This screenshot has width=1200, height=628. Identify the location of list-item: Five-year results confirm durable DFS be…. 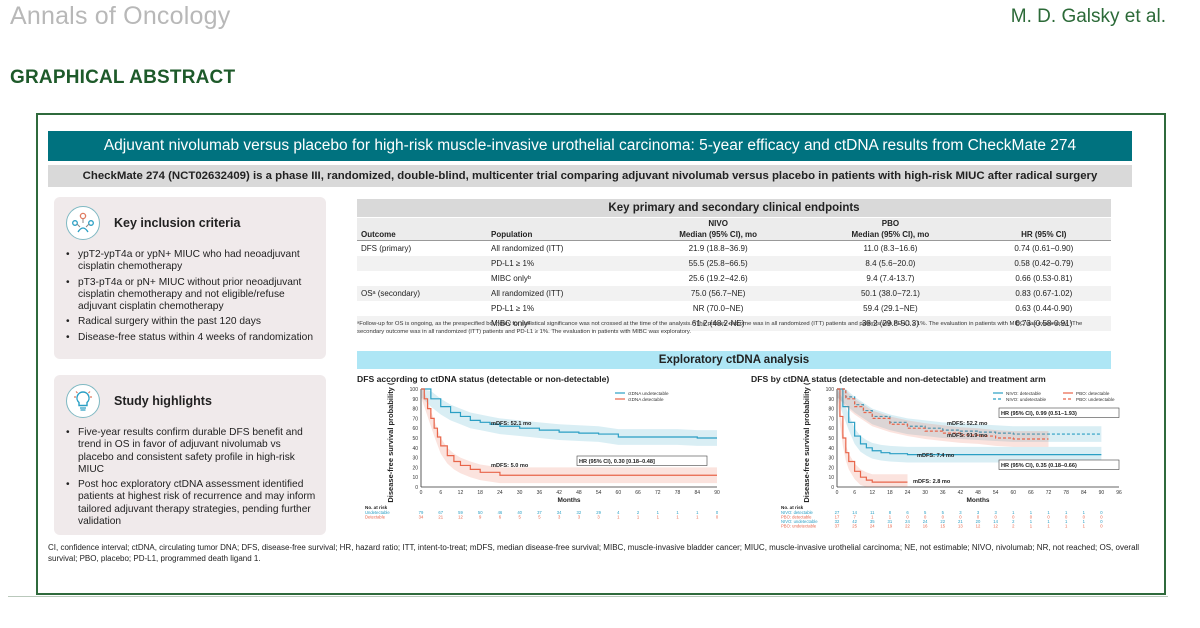
(191, 451).